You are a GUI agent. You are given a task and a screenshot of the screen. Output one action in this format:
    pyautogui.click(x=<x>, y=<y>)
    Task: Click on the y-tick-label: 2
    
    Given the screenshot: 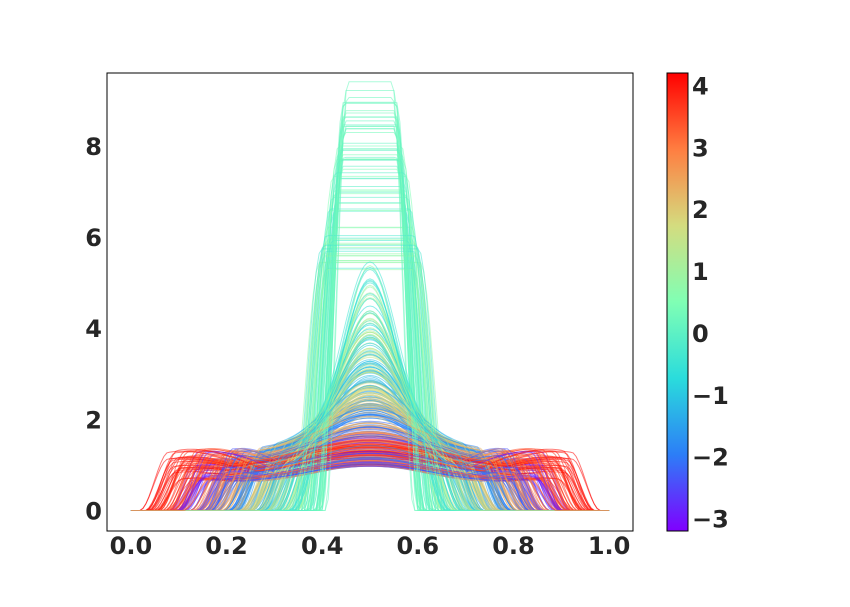 What is the action you would take?
    pyautogui.click(x=93, y=420)
    